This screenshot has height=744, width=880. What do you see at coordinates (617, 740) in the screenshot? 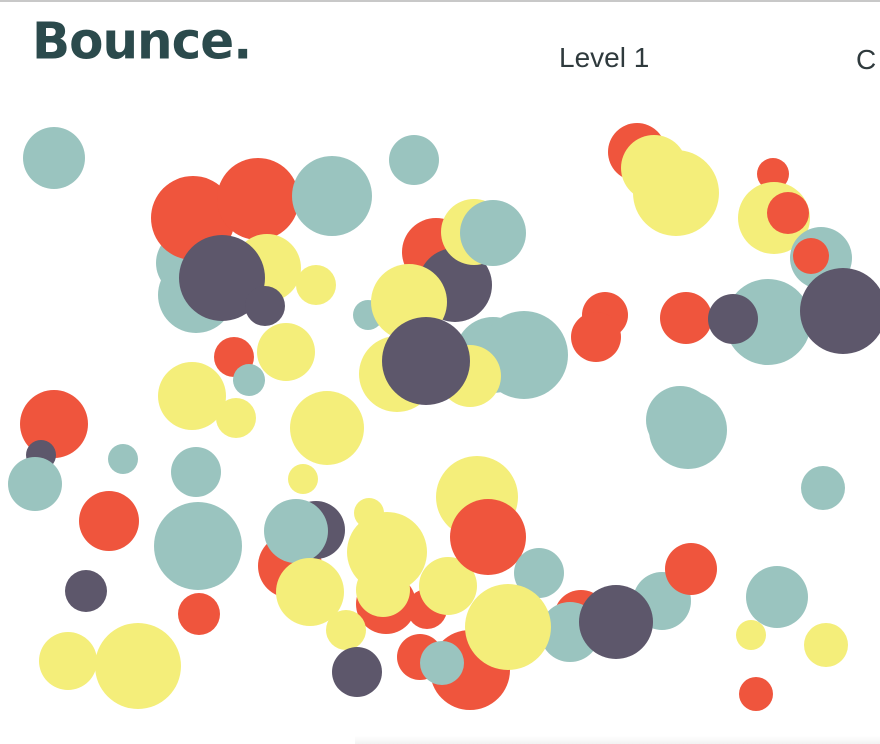
I see `bottom-shadow` at bounding box center [617, 740].